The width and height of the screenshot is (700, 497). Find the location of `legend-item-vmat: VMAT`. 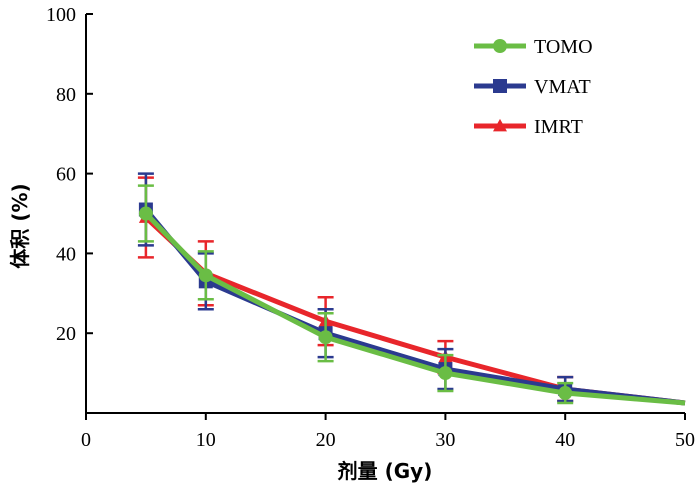

legend-item-vmat: VMAT is located at coordinates (532, 87).